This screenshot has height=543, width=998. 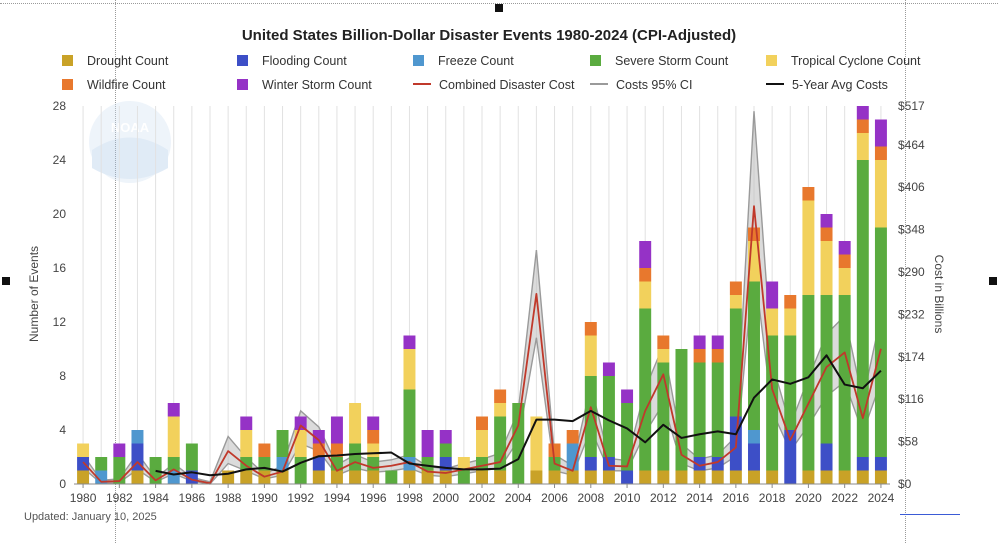 What do you see at coordinates (67, 84) in the screenshot?
I see `legend-swatch-wildfire` at bounding box center [67, 84].